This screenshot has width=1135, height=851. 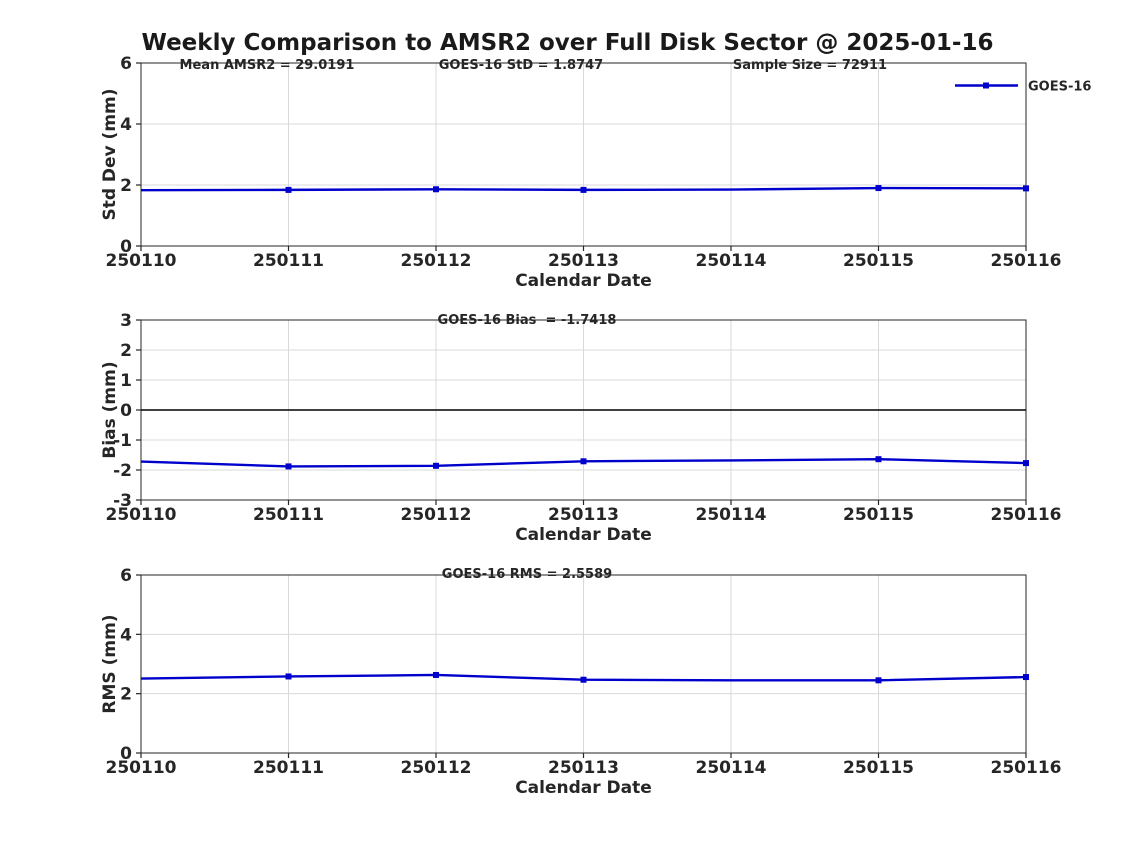 I want to click on annotation-text: GOES-16 StD = 1.8747, so click(x=521, y=65).